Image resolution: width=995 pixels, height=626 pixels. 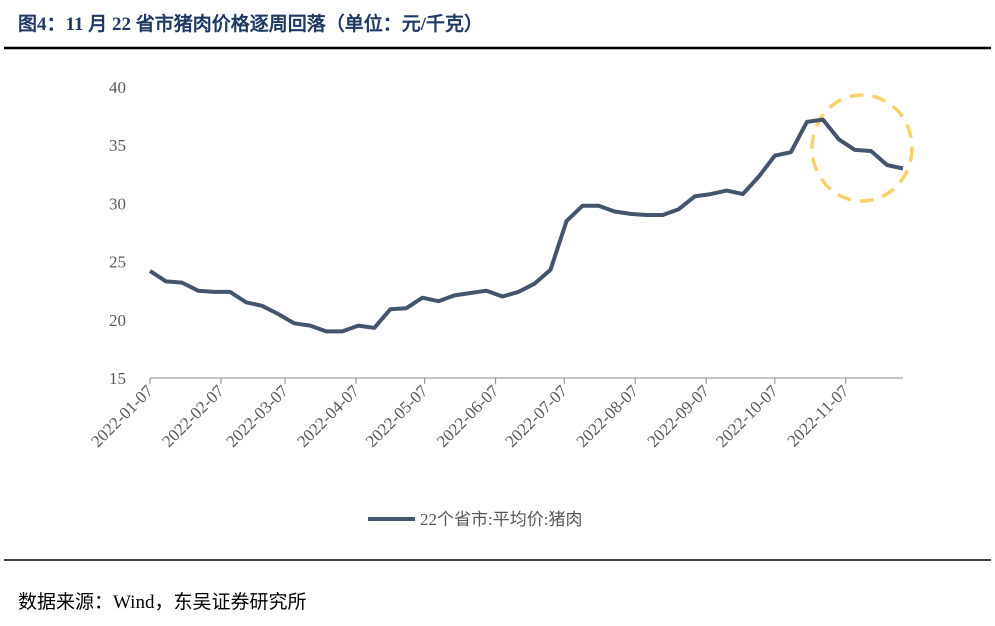 I want to click on legend-label: 22个省市:平均价:猪肉, so click(x=501, y=519).